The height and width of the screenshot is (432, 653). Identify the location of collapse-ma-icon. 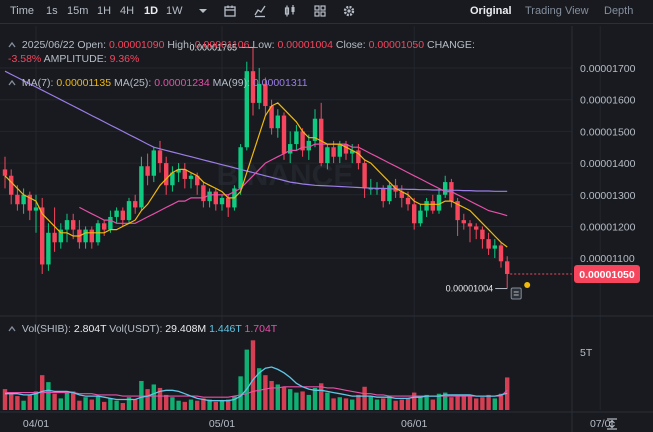
(12, 83).